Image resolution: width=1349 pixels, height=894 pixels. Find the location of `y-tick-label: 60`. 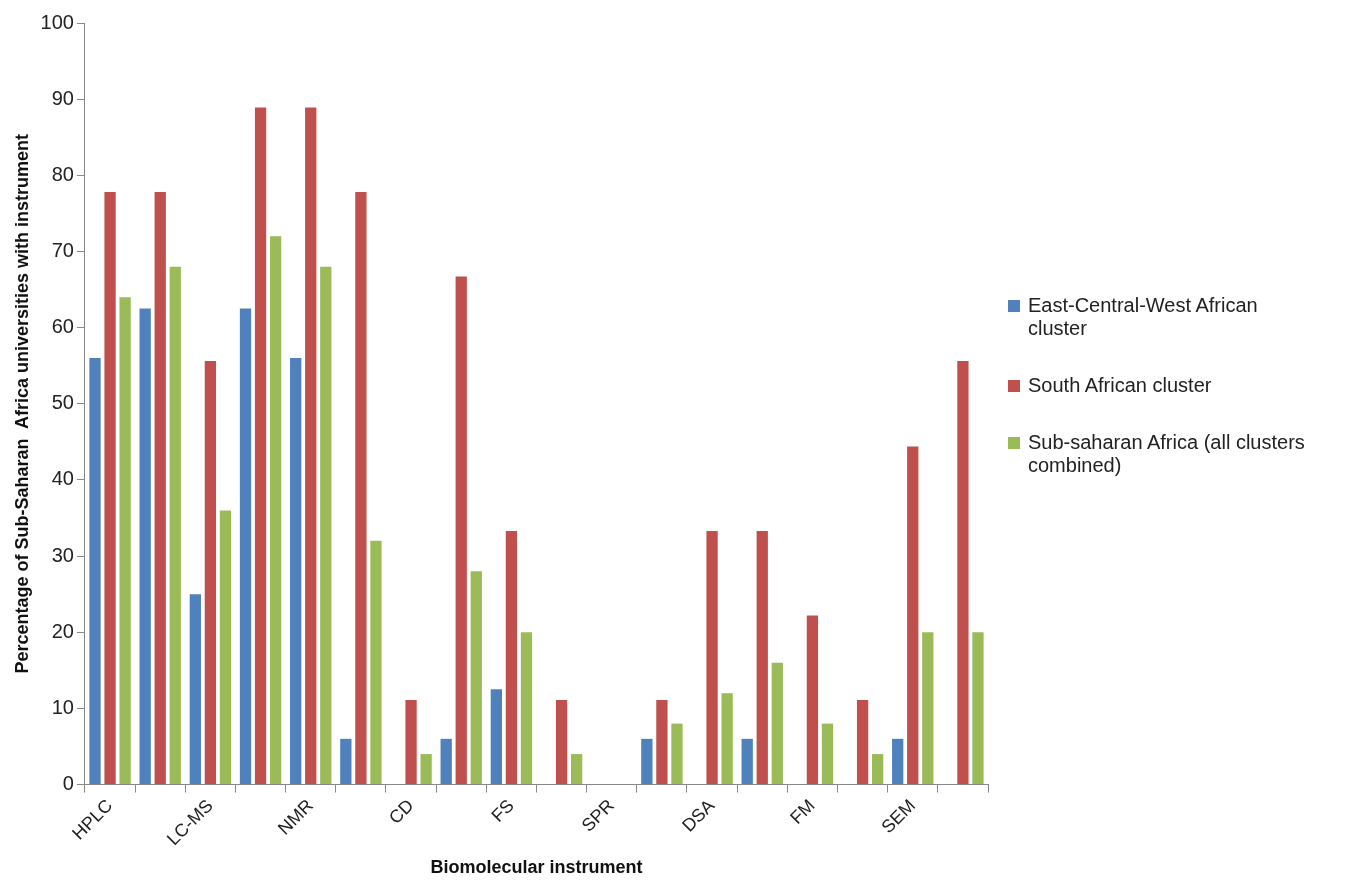

y-tick-label: 60 is located at coordinates (62, 326).